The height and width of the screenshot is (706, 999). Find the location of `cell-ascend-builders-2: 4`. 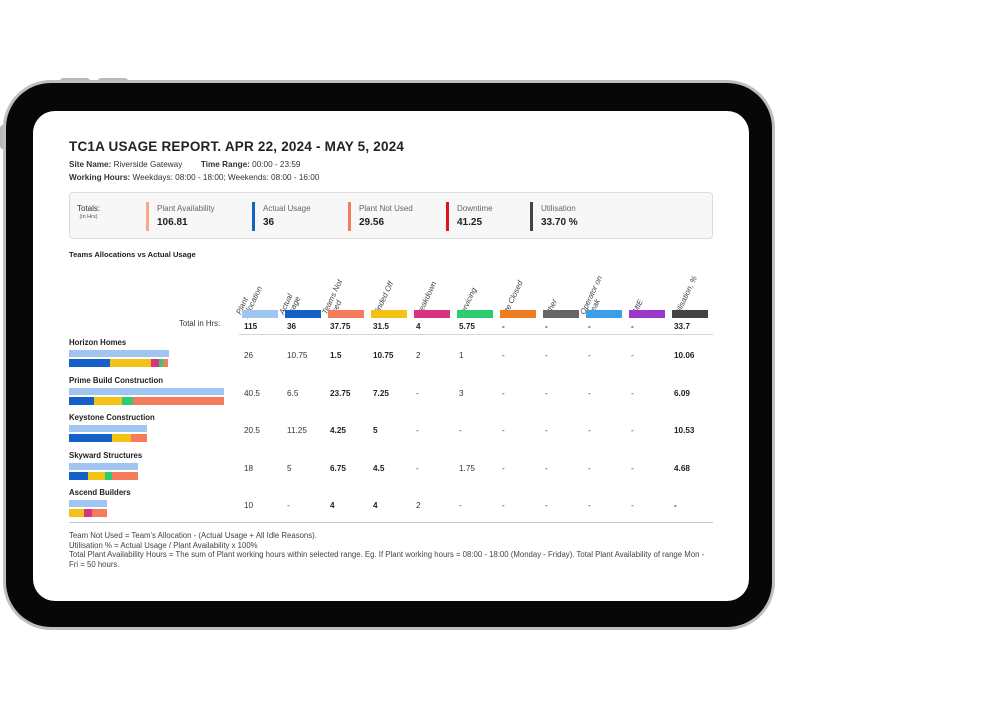

cell-ascend-builders-2: 4 is located at coordinates (332, 505).